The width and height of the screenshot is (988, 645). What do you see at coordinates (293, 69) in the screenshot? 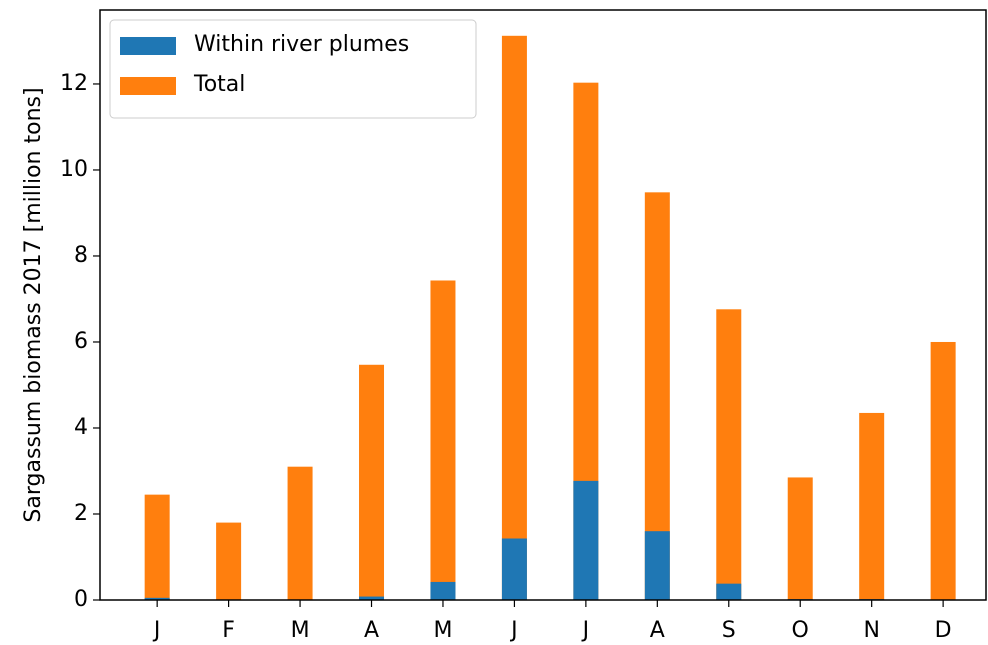
I see `legend-box` at bounding box center [293, 69].